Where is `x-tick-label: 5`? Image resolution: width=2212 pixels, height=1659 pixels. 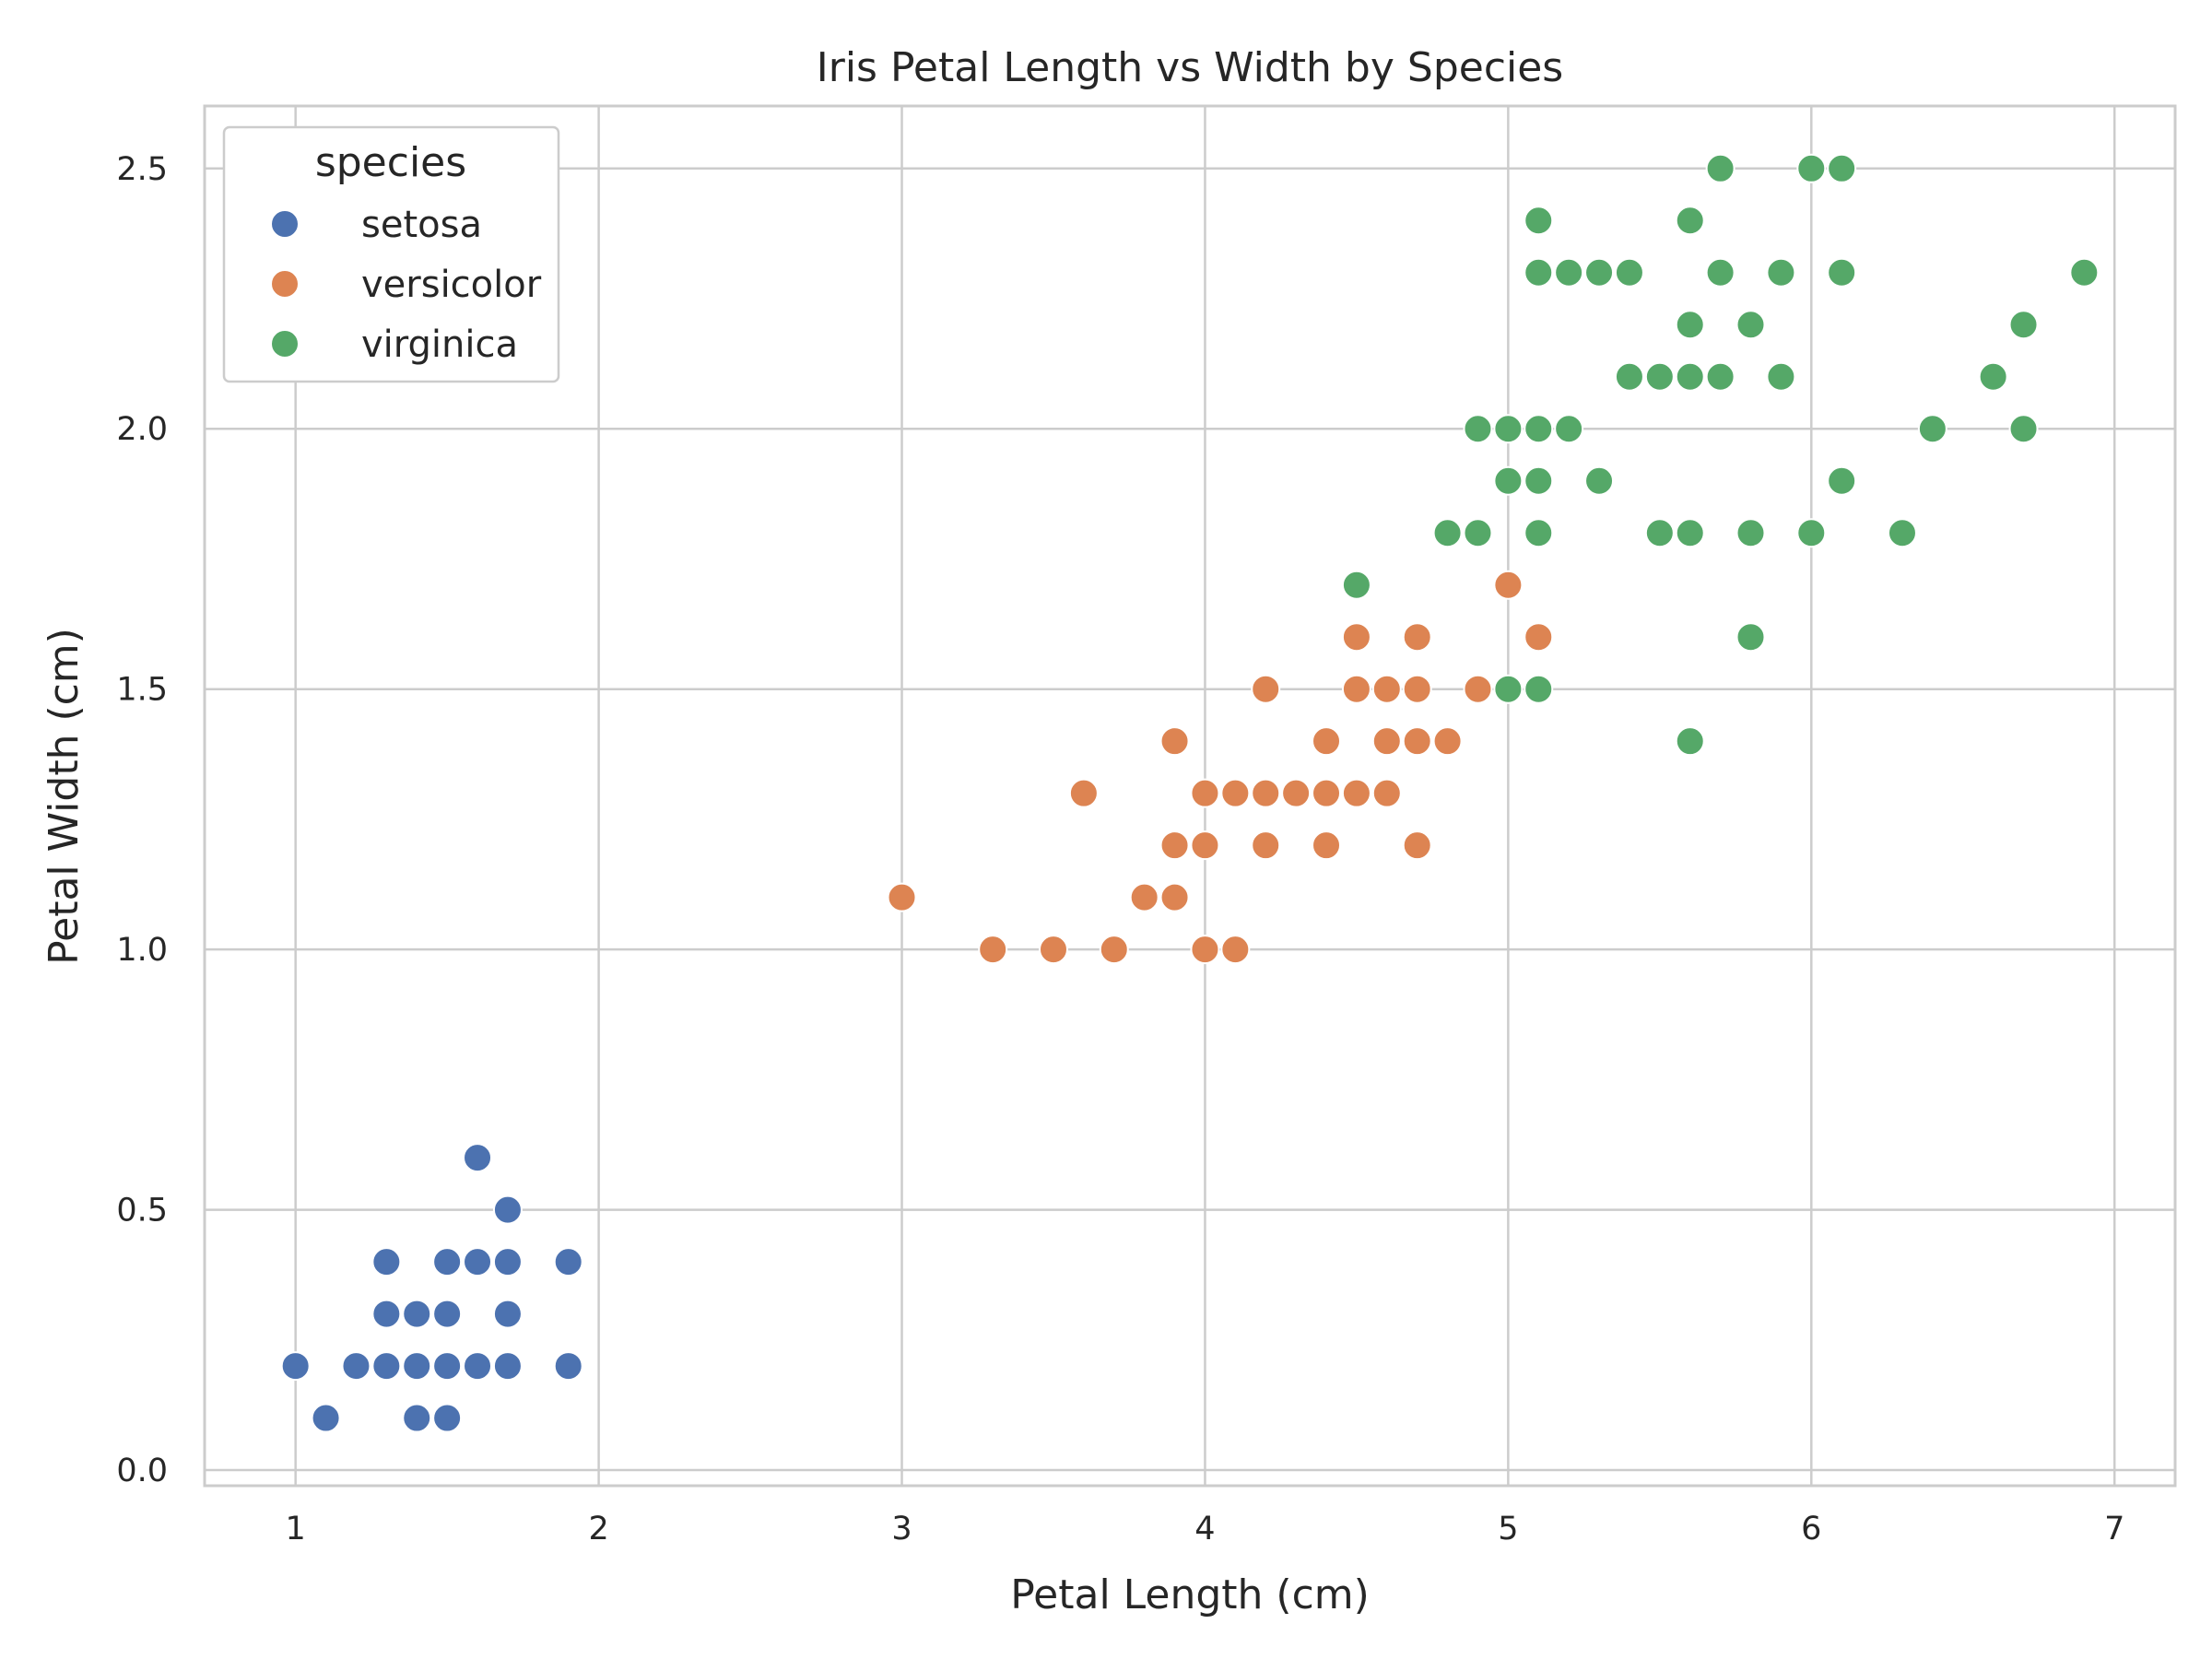 x-tick-label: 5 is located at coordinates (1508, 1529).